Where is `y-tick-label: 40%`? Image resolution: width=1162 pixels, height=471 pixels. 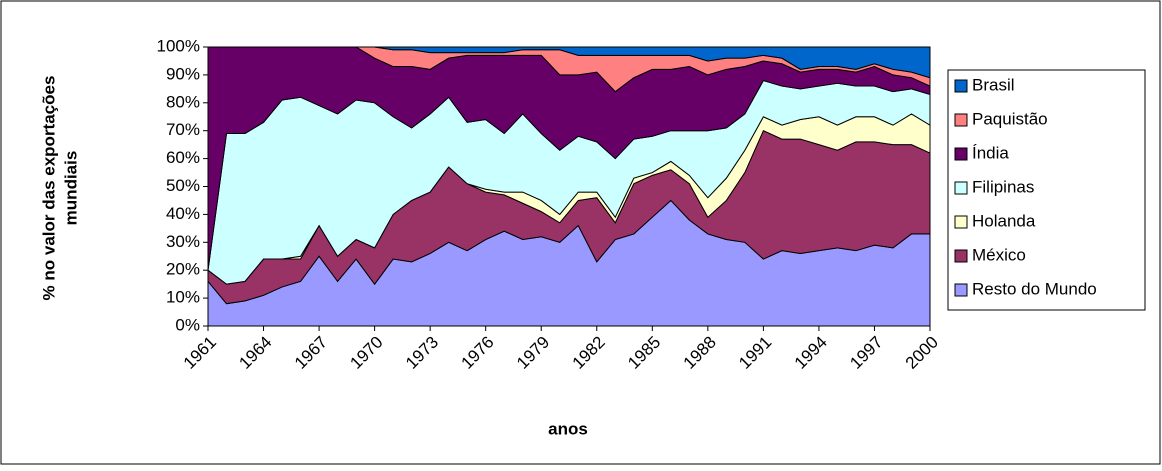 y-tick-label: 40% is located at coordinates (183, 213).